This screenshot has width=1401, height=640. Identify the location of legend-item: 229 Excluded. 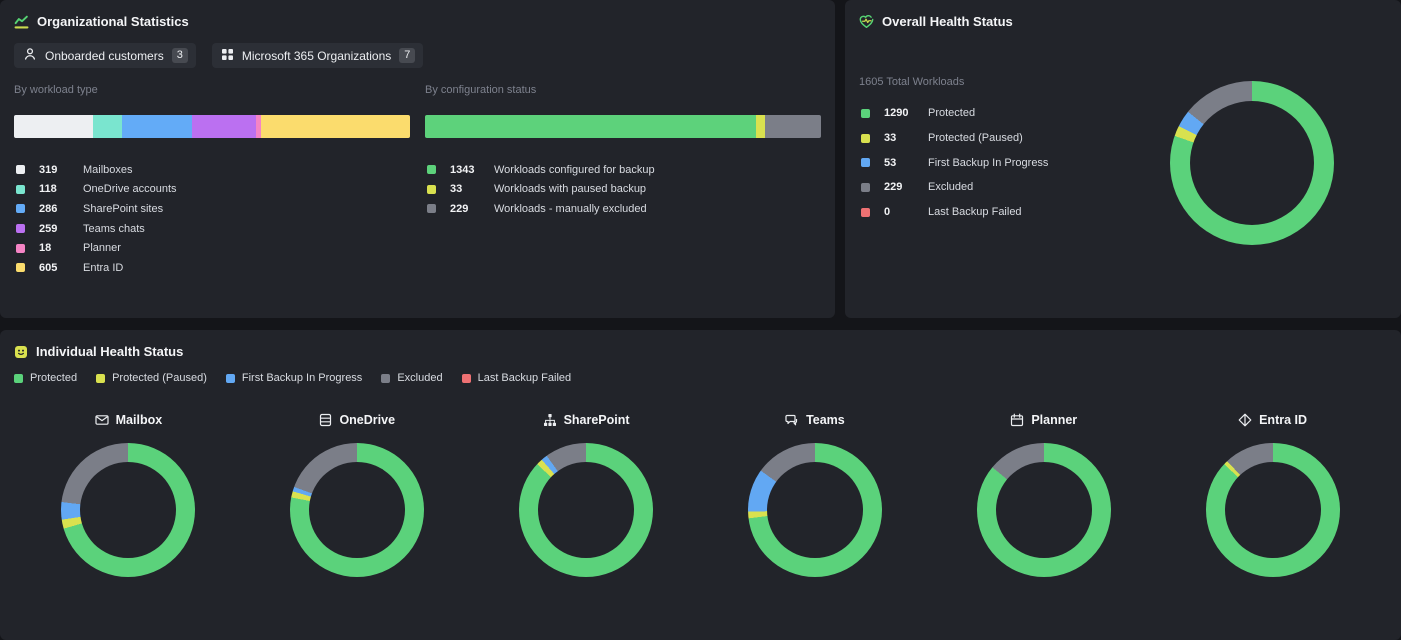
(1123, 187).